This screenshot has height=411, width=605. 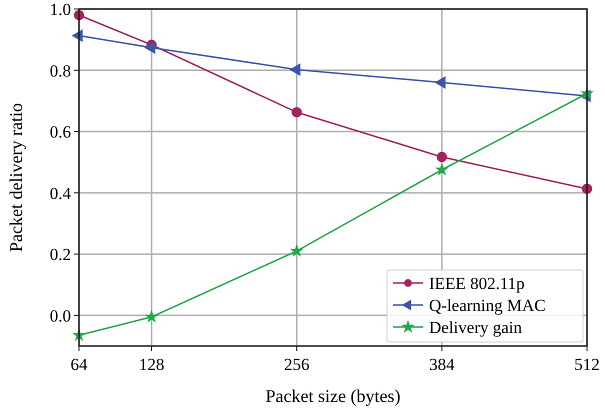 I want to click on x-tick-label: 384, so click(x=442, y=364).